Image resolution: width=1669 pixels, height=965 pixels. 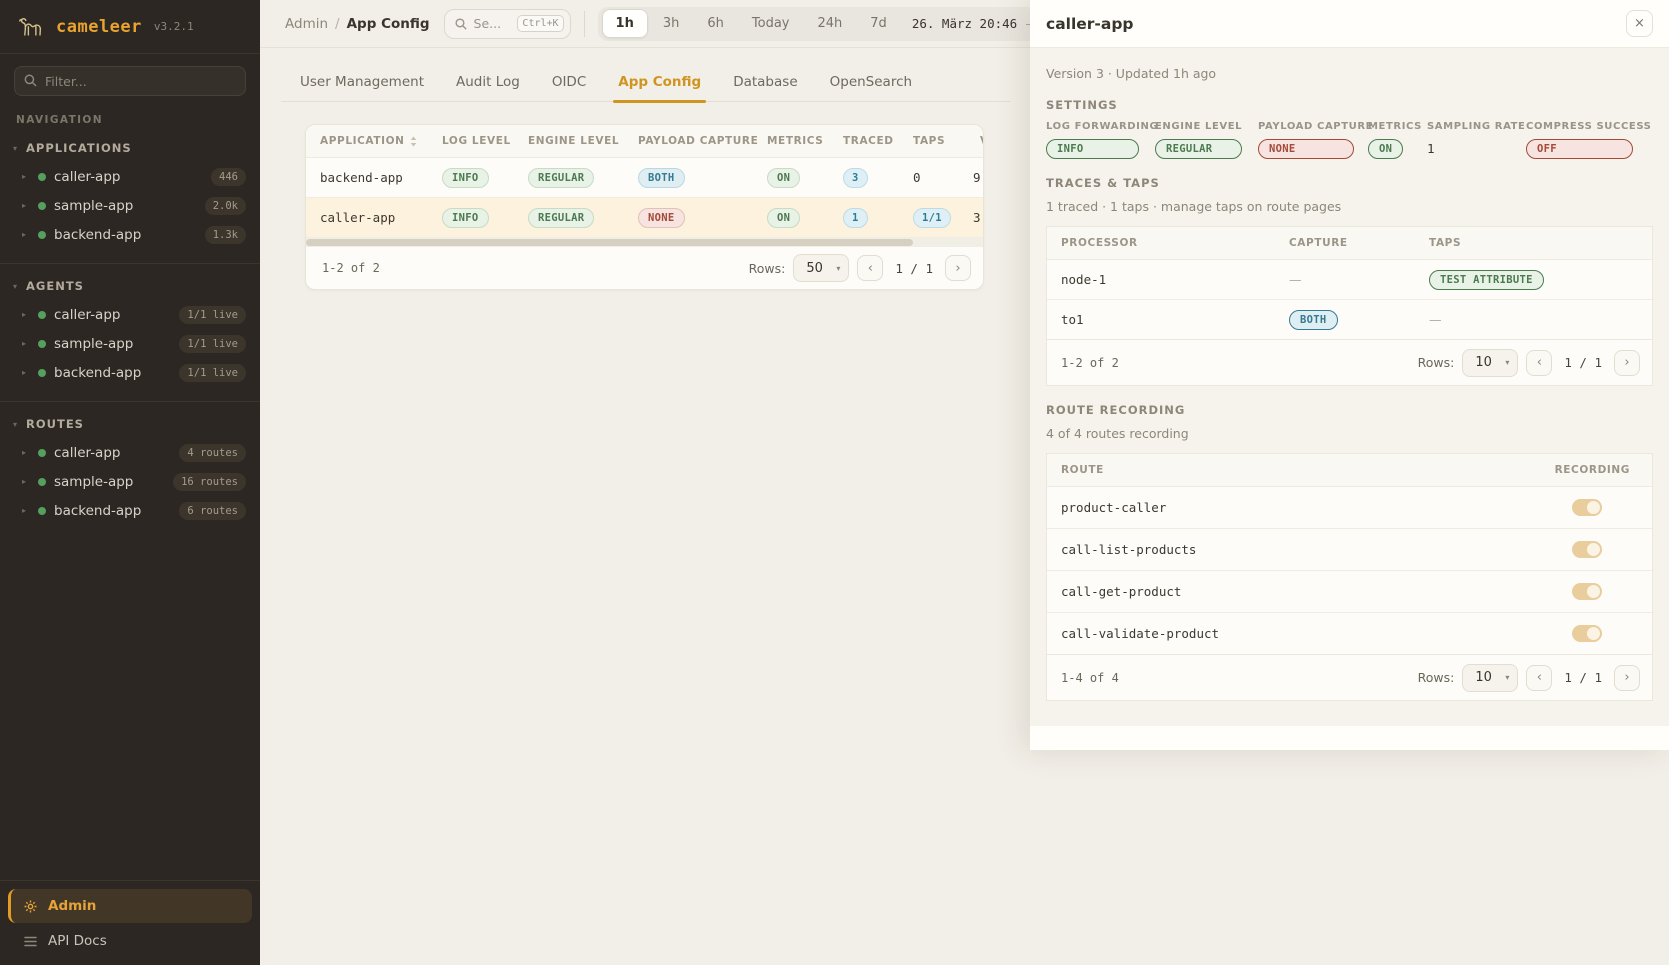 I want to click on time-range-24h: 24h, so click(x=830, y=23).